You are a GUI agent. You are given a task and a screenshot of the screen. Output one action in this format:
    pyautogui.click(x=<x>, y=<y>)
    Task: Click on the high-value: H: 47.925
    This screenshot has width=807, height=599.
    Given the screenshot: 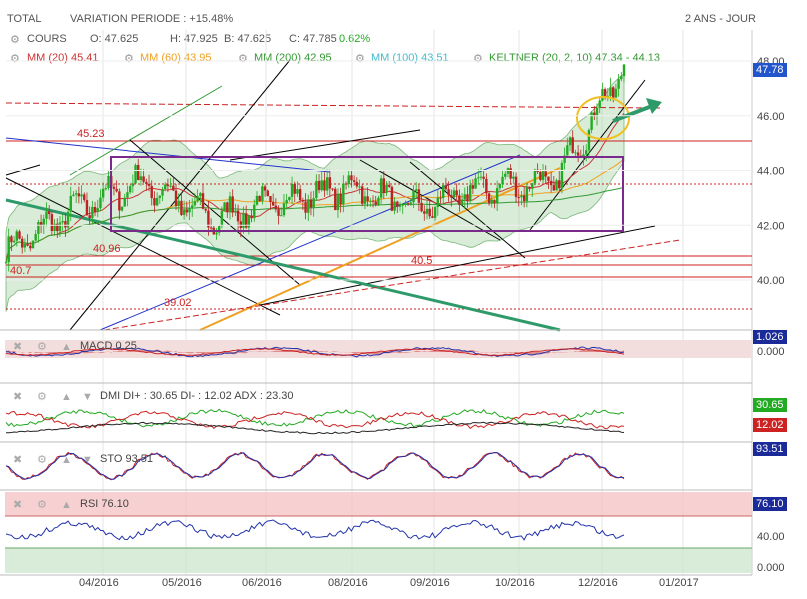 What is the action you would take?
    pyautogui.click(x=194, y=39)
    